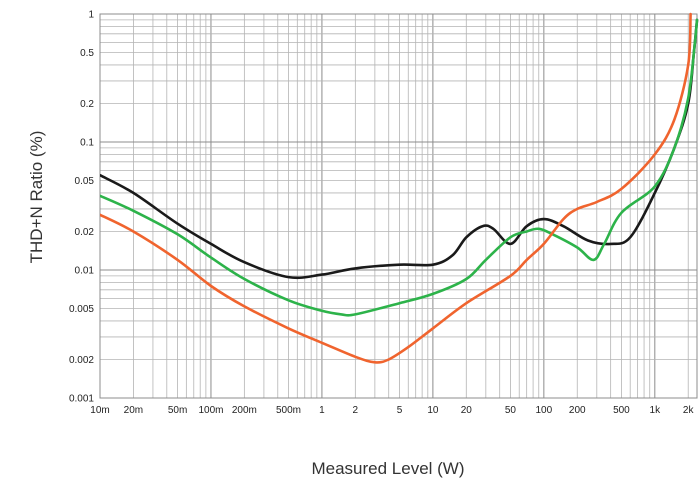 Image resolution: width=700 pixels, height=486 pixels. Describe the element at coordinates (81, 360) in the screenshot. I see `y-tick-label: 0.002` at that location.